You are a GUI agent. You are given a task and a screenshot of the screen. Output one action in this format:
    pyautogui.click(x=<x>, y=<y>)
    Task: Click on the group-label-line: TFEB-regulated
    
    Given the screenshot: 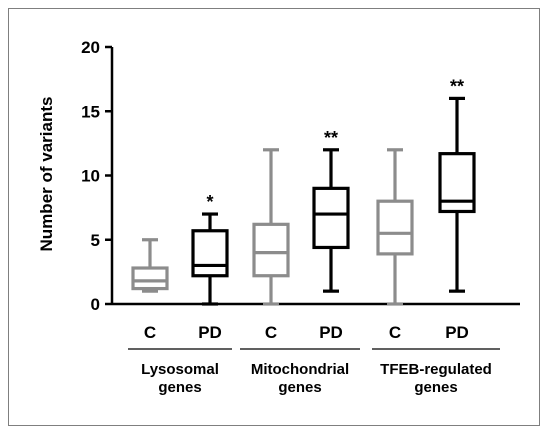 What is the action you would take?
    pyautogui.click(x=436, y=369)
    